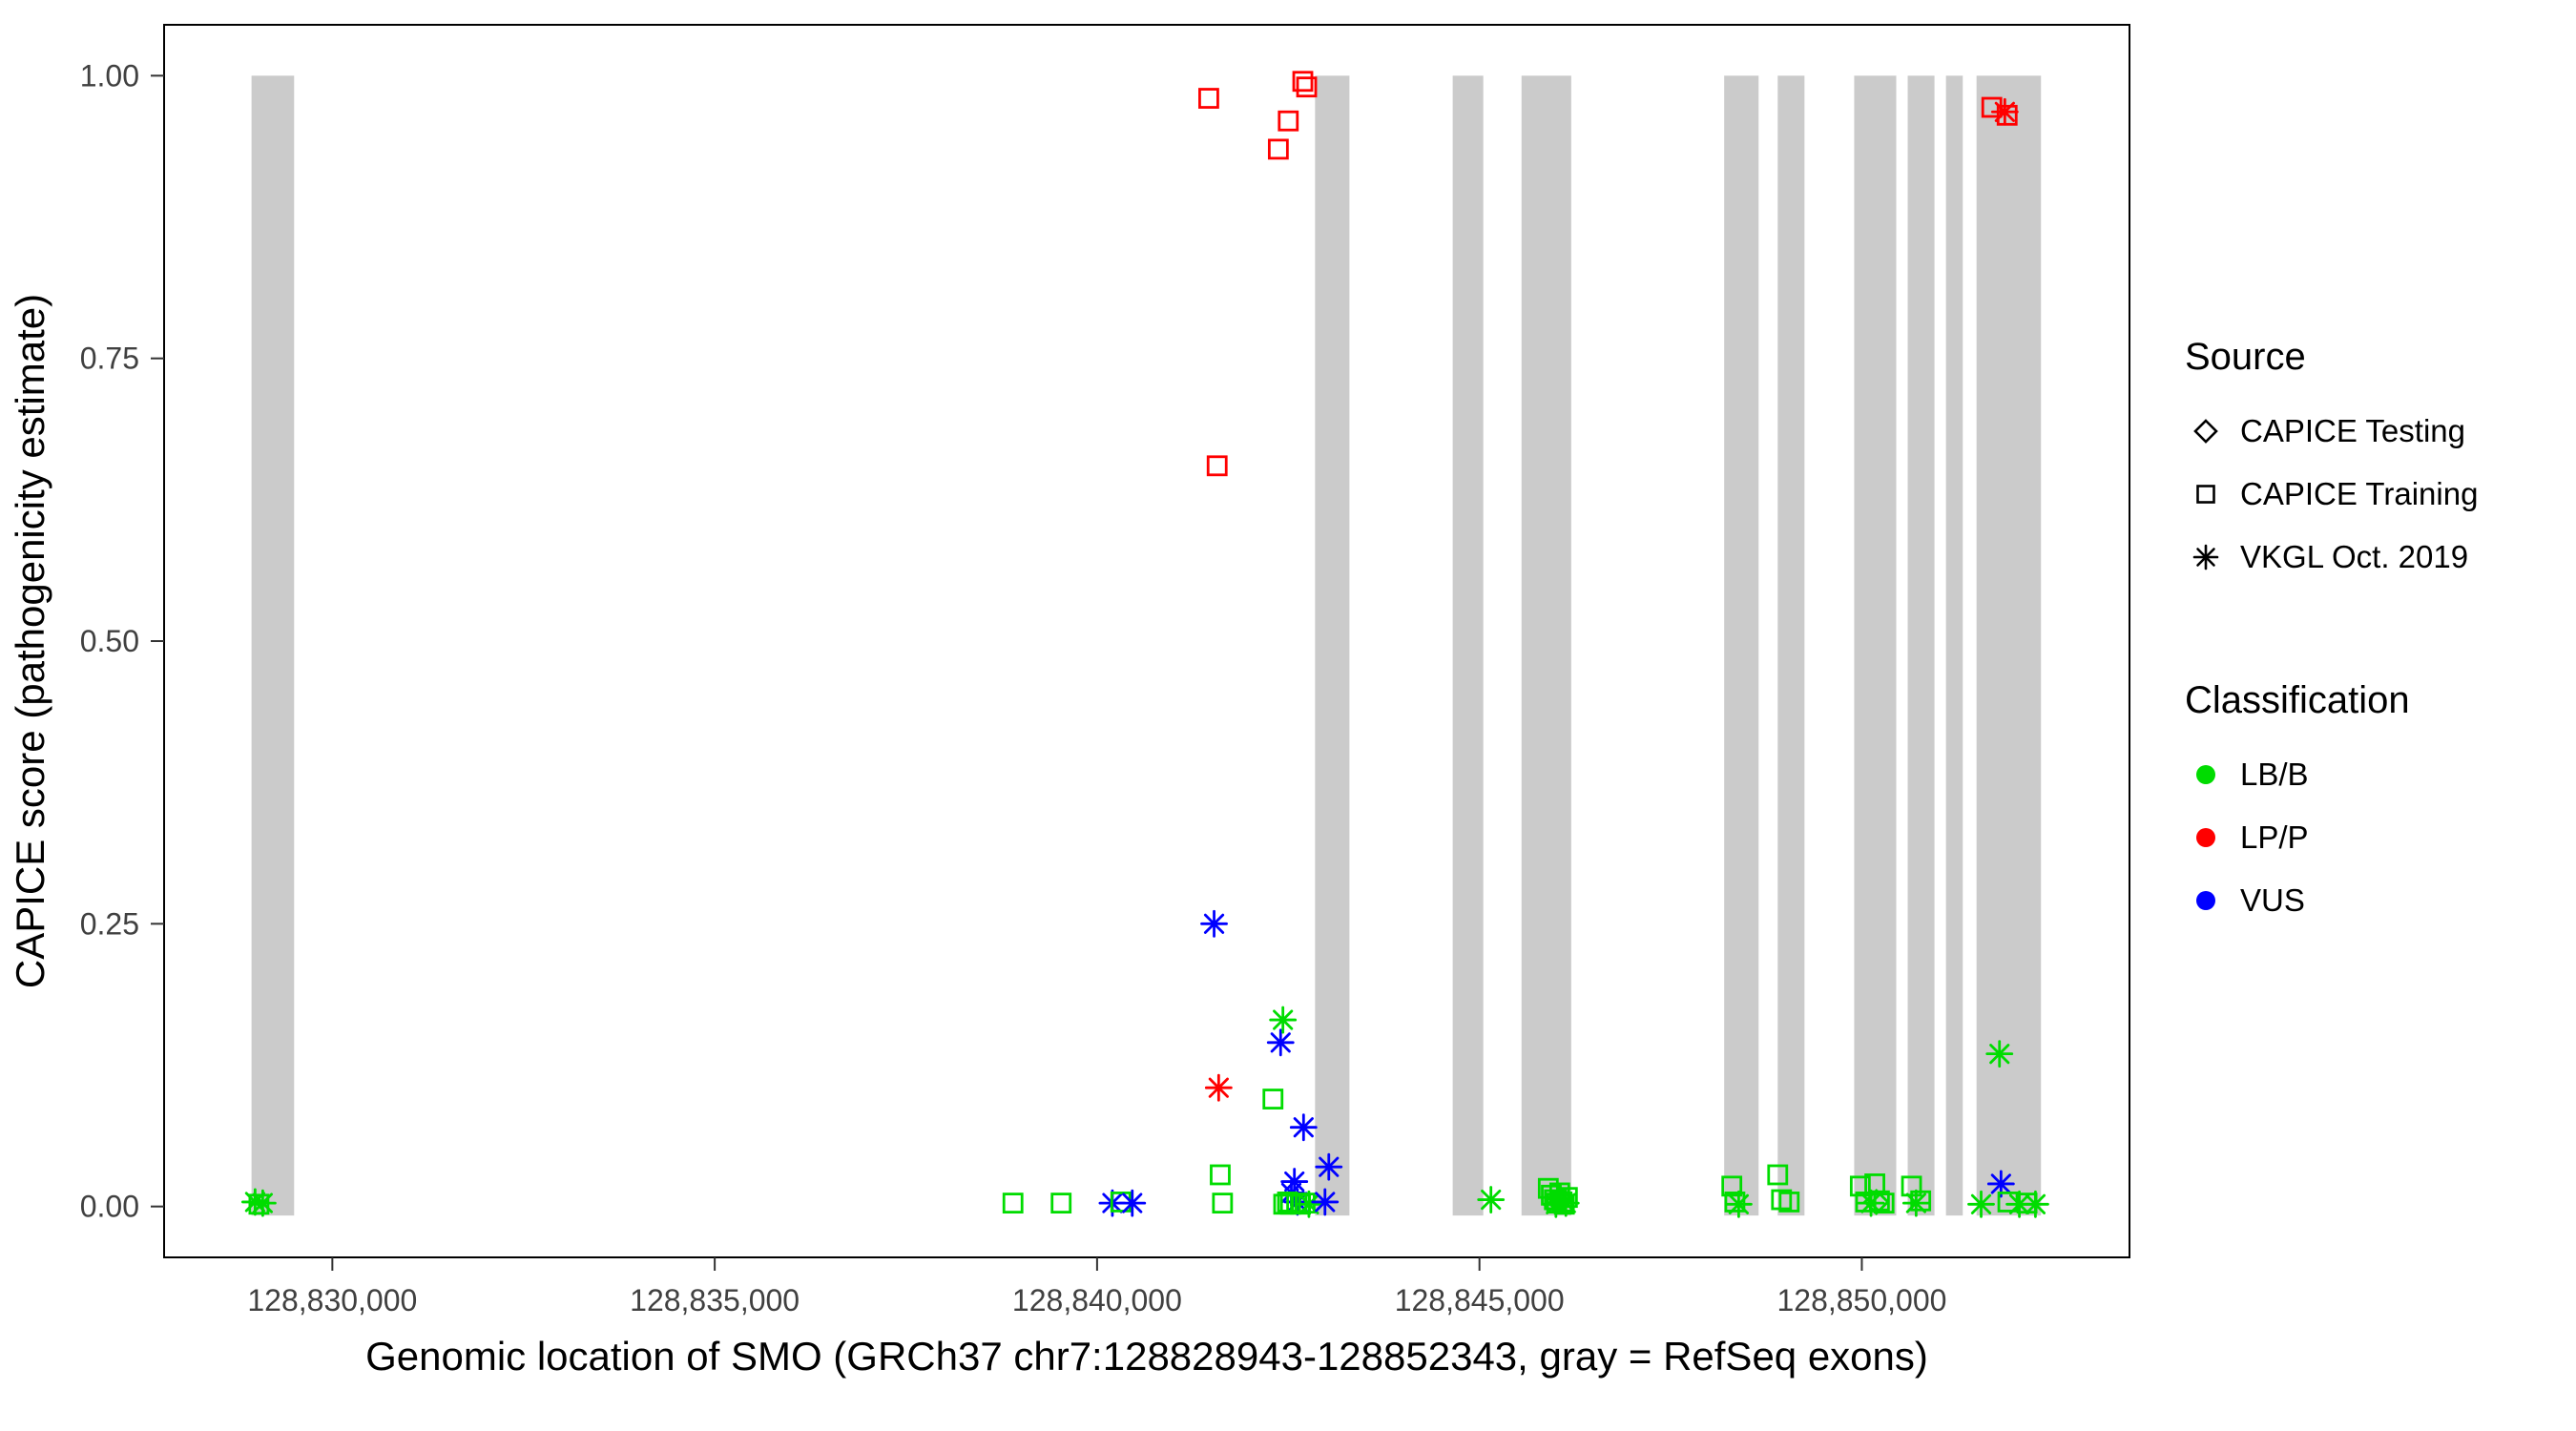  What do you see at coordinates (2331, 900) in the screenshot?
I see `legend-item-vus: VUS` at bounding box center [2331, 900].